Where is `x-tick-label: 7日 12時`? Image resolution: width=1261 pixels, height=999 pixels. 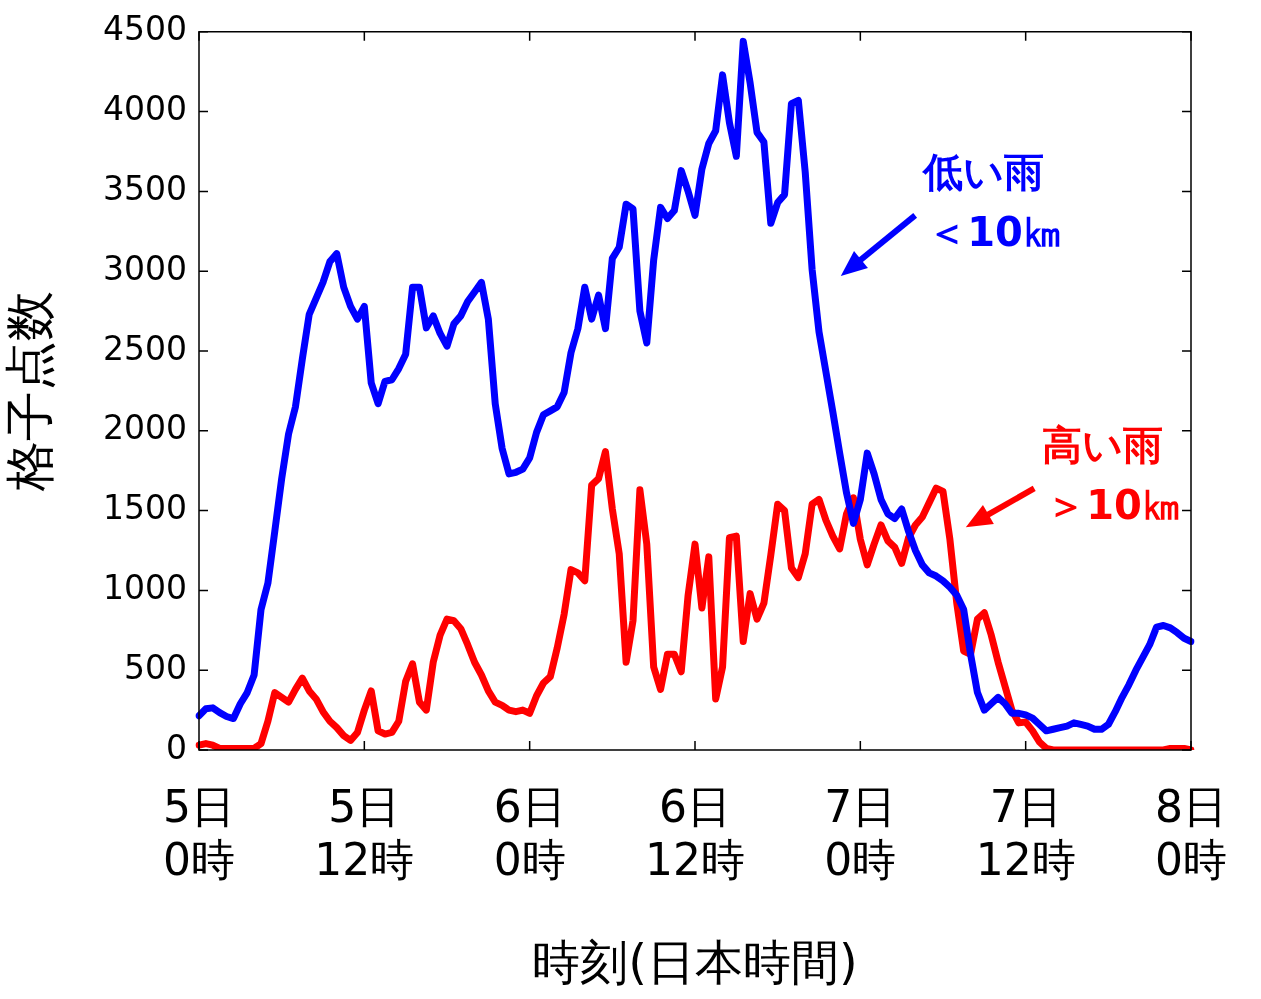 x-tick-label: 7日 12時 is located at coordinates (1025, 832).